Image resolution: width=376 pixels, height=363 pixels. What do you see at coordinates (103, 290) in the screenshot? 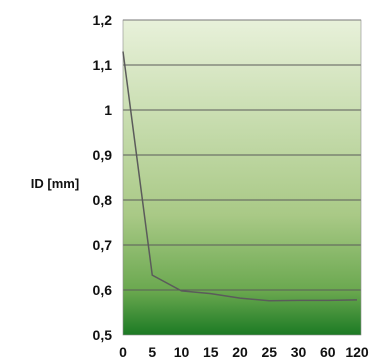
I see `y-tick-label: 0,6` at bounding box center [103, 290].